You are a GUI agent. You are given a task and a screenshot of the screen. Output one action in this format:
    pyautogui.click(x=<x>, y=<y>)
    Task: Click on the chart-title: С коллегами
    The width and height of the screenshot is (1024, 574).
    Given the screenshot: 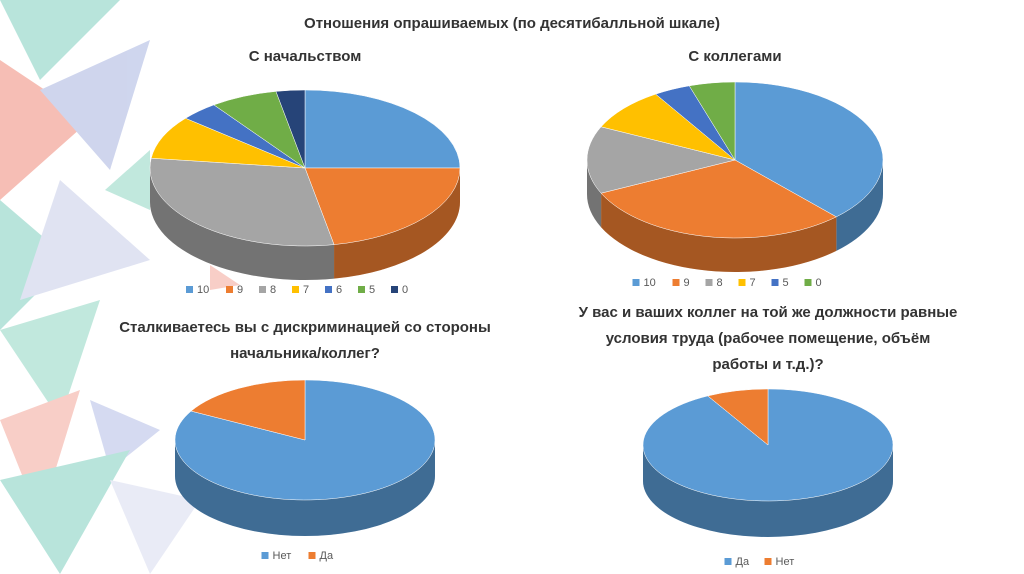 What is the action you would take?
    pyautogui.click(x=734, y=56)
    